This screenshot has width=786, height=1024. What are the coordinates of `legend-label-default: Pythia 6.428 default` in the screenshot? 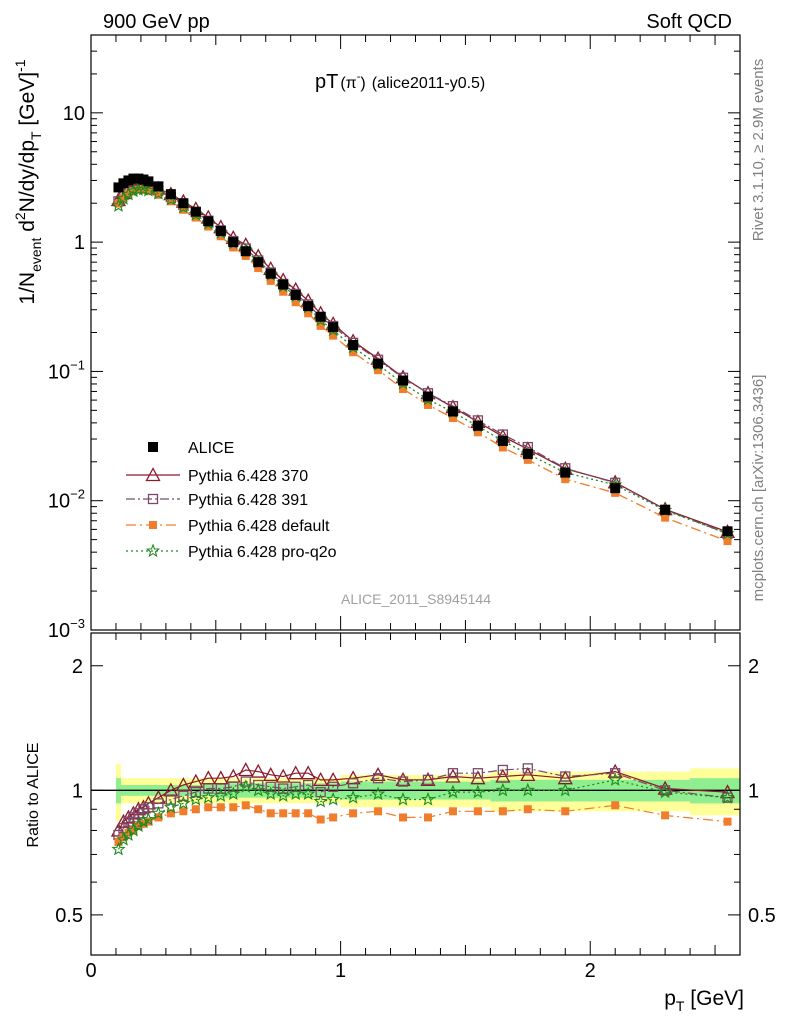 It's located at (259, 526).